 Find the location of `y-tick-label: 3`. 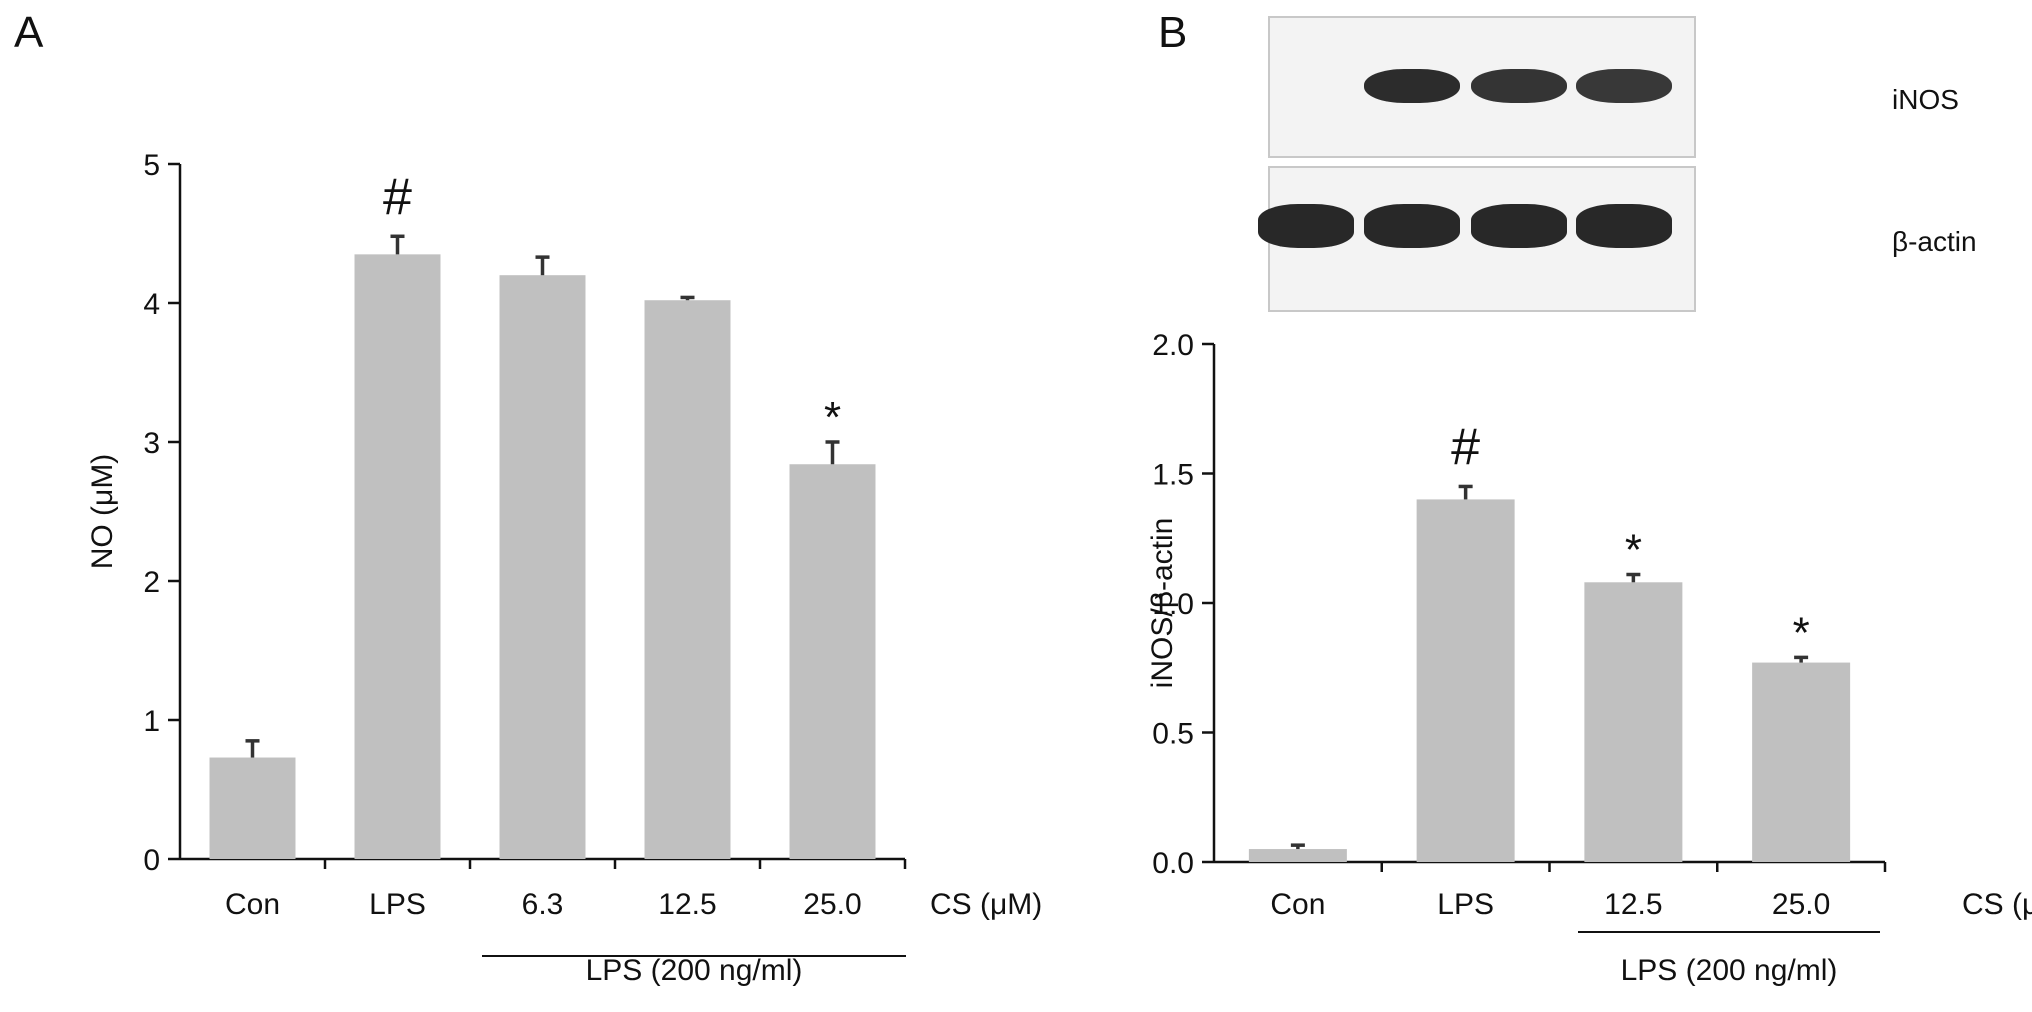

y-tick-label: 3 is located at coordinates (151, 443).